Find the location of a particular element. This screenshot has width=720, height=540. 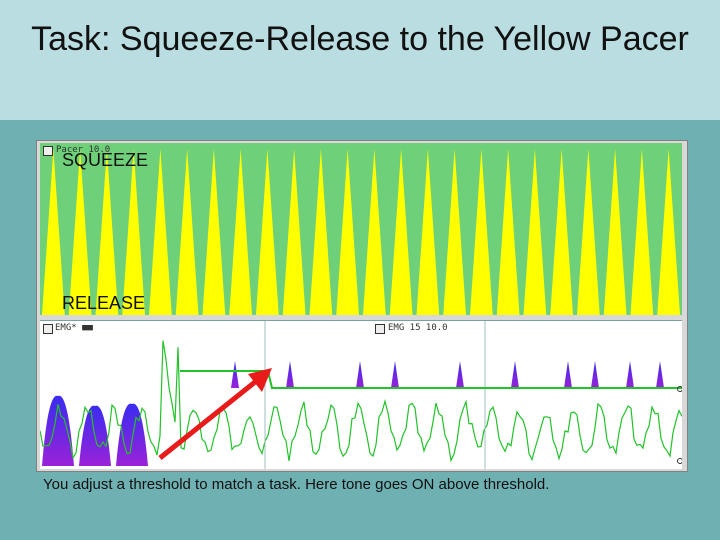

emg-channel2-label: EMG 15 10.0 is located at coordinates (418, 328).